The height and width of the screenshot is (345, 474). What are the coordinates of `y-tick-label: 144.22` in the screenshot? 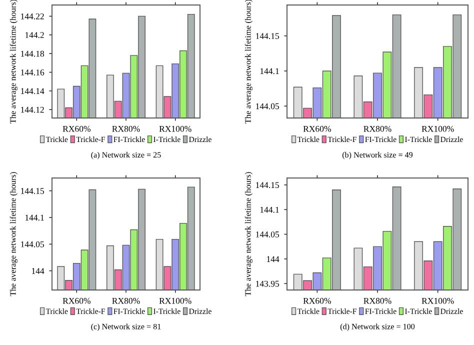 It's located at (32, 16).